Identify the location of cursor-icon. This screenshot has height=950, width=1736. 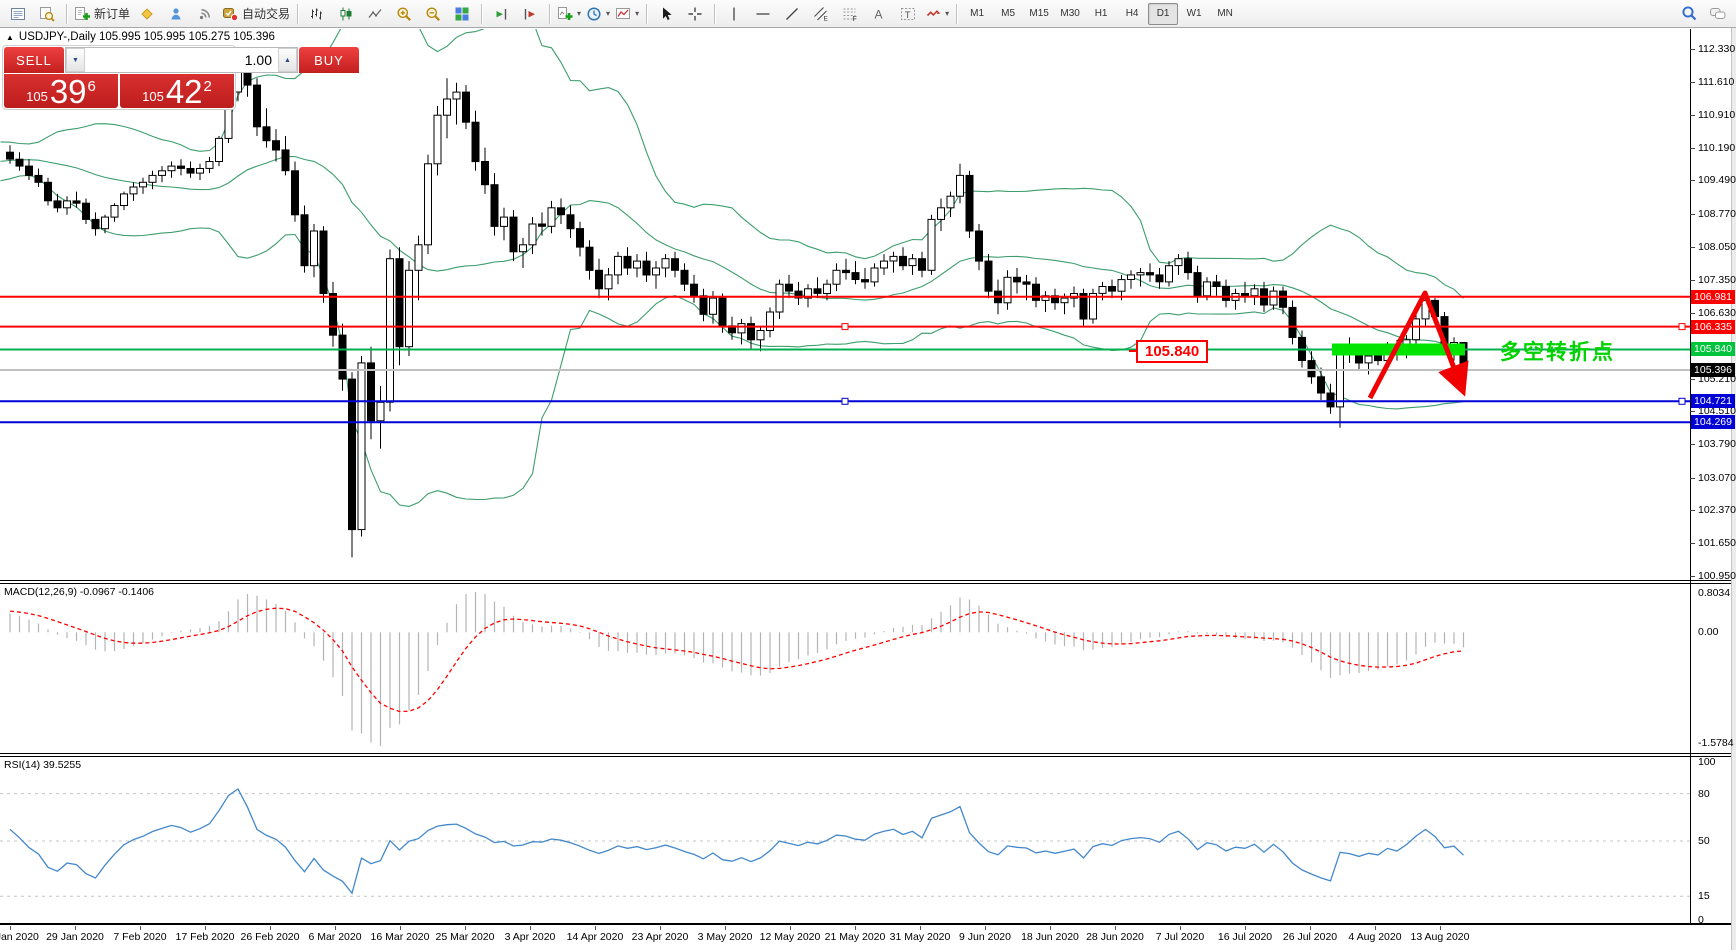
(666, 14).